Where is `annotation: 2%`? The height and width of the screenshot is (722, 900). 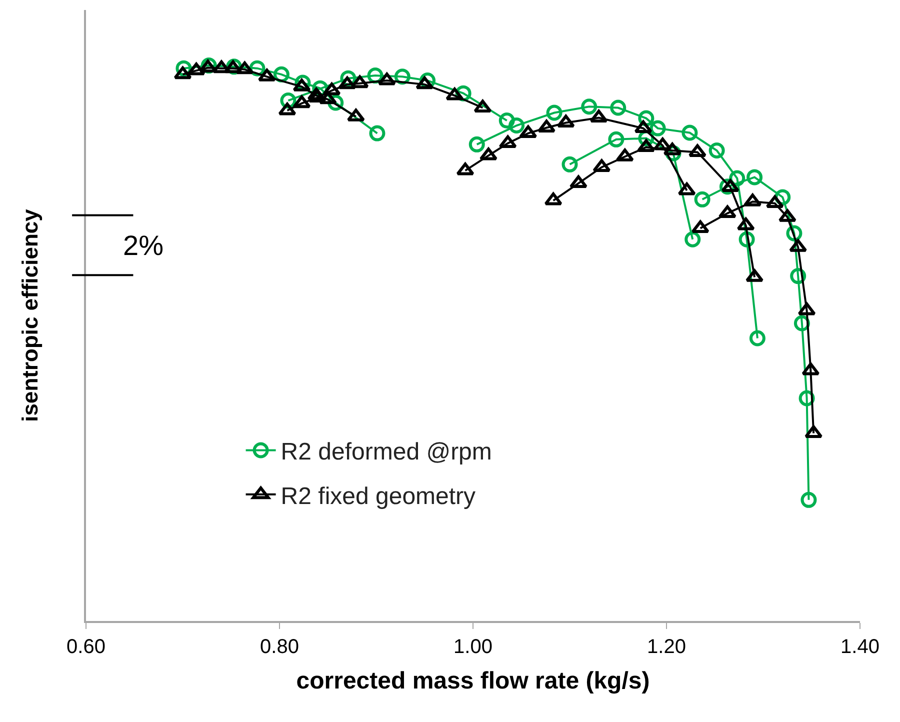
annotation: 2% is located at coordinates (143, 245).